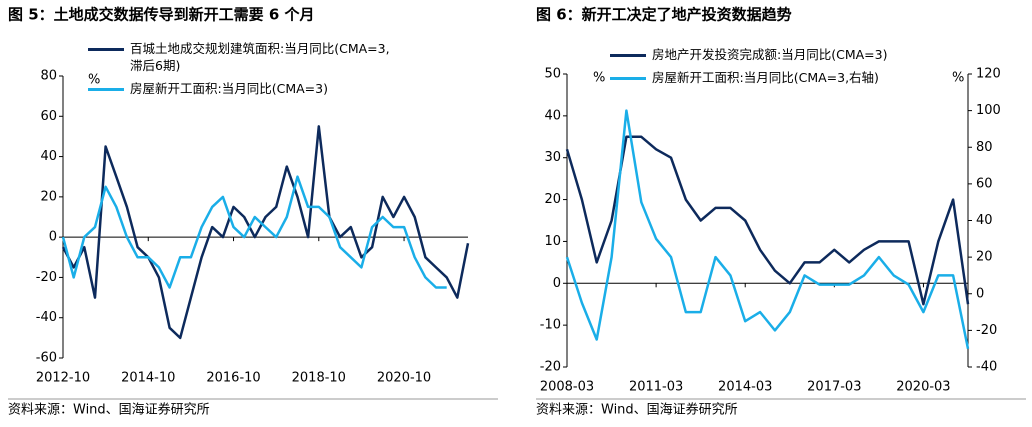  What do you see at coordinates (319, 378) in the screenshot?
I see `x-tick-label: 2018-10` at bounding box center [319, 378].